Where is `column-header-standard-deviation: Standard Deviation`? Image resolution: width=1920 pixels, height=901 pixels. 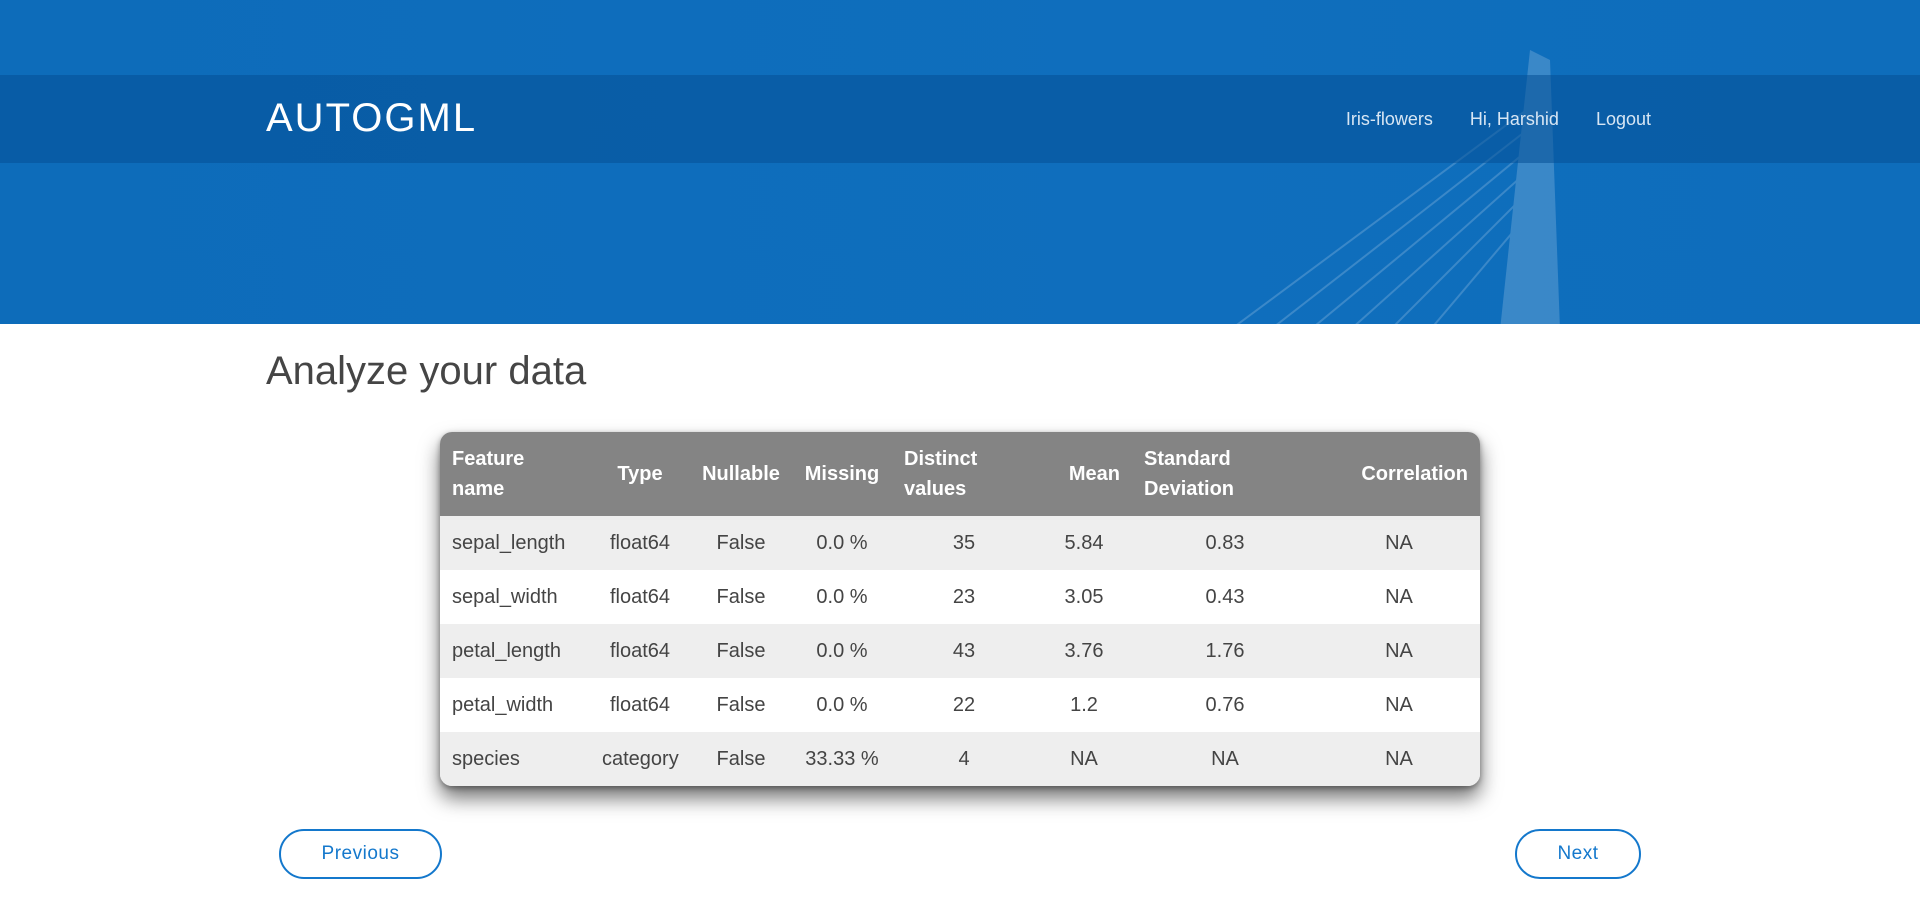 column-header-standard-deviation: Standard Deviation is located at coordinates (1189, 474).